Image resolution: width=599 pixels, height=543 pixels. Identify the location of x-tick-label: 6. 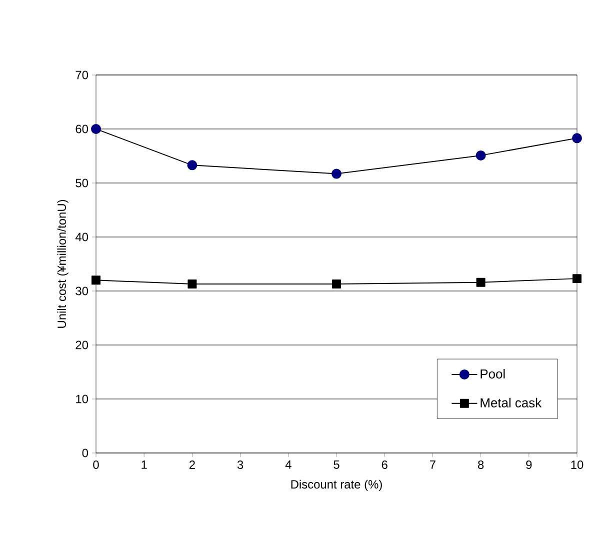
(385, 464).